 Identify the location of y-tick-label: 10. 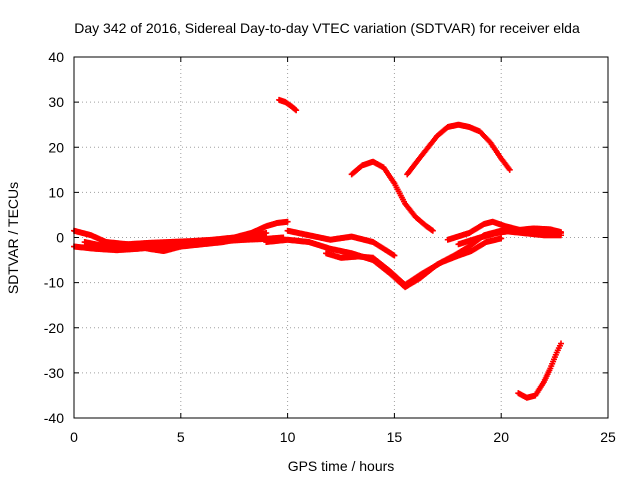
(56, 192).